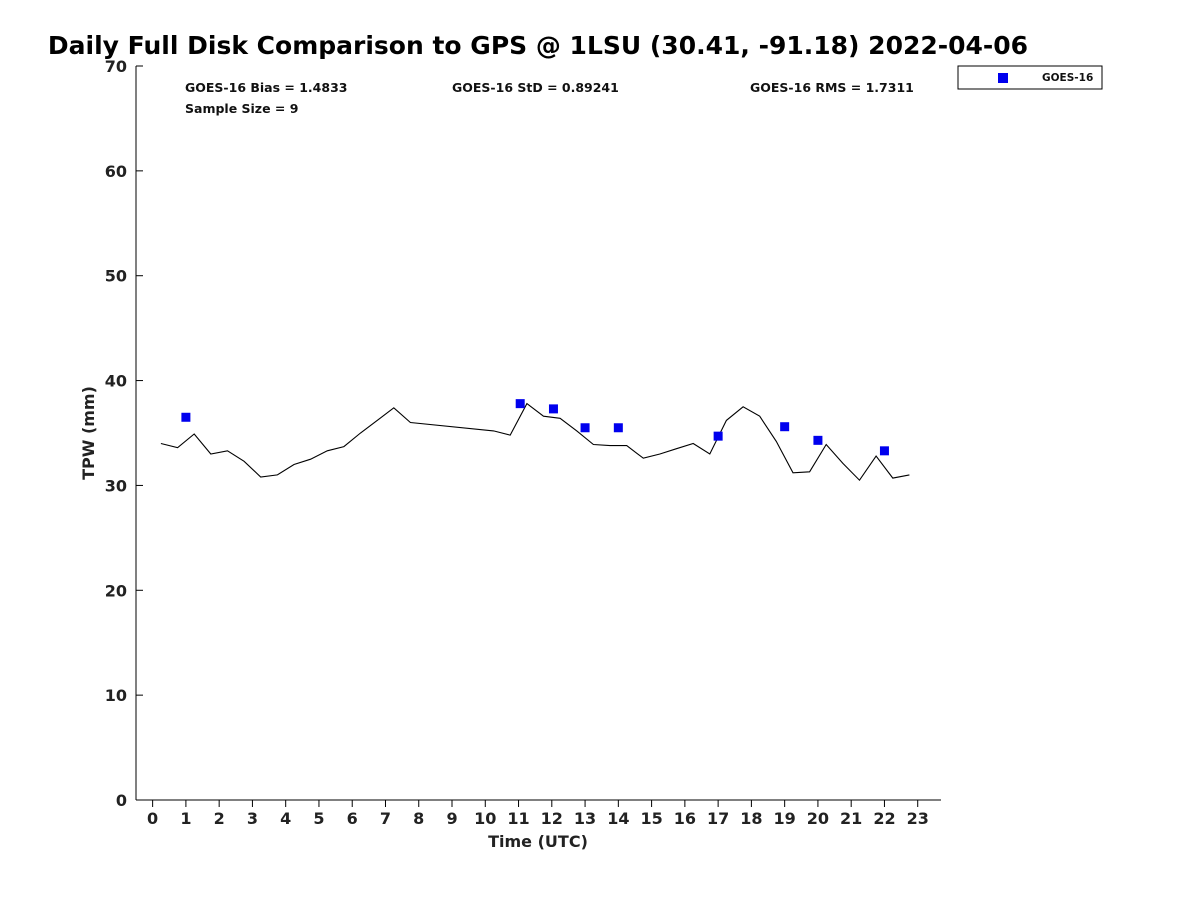 The image size is (1200, 900). I want to click on x-axis-label: Time (UTC), so click(538, 841).